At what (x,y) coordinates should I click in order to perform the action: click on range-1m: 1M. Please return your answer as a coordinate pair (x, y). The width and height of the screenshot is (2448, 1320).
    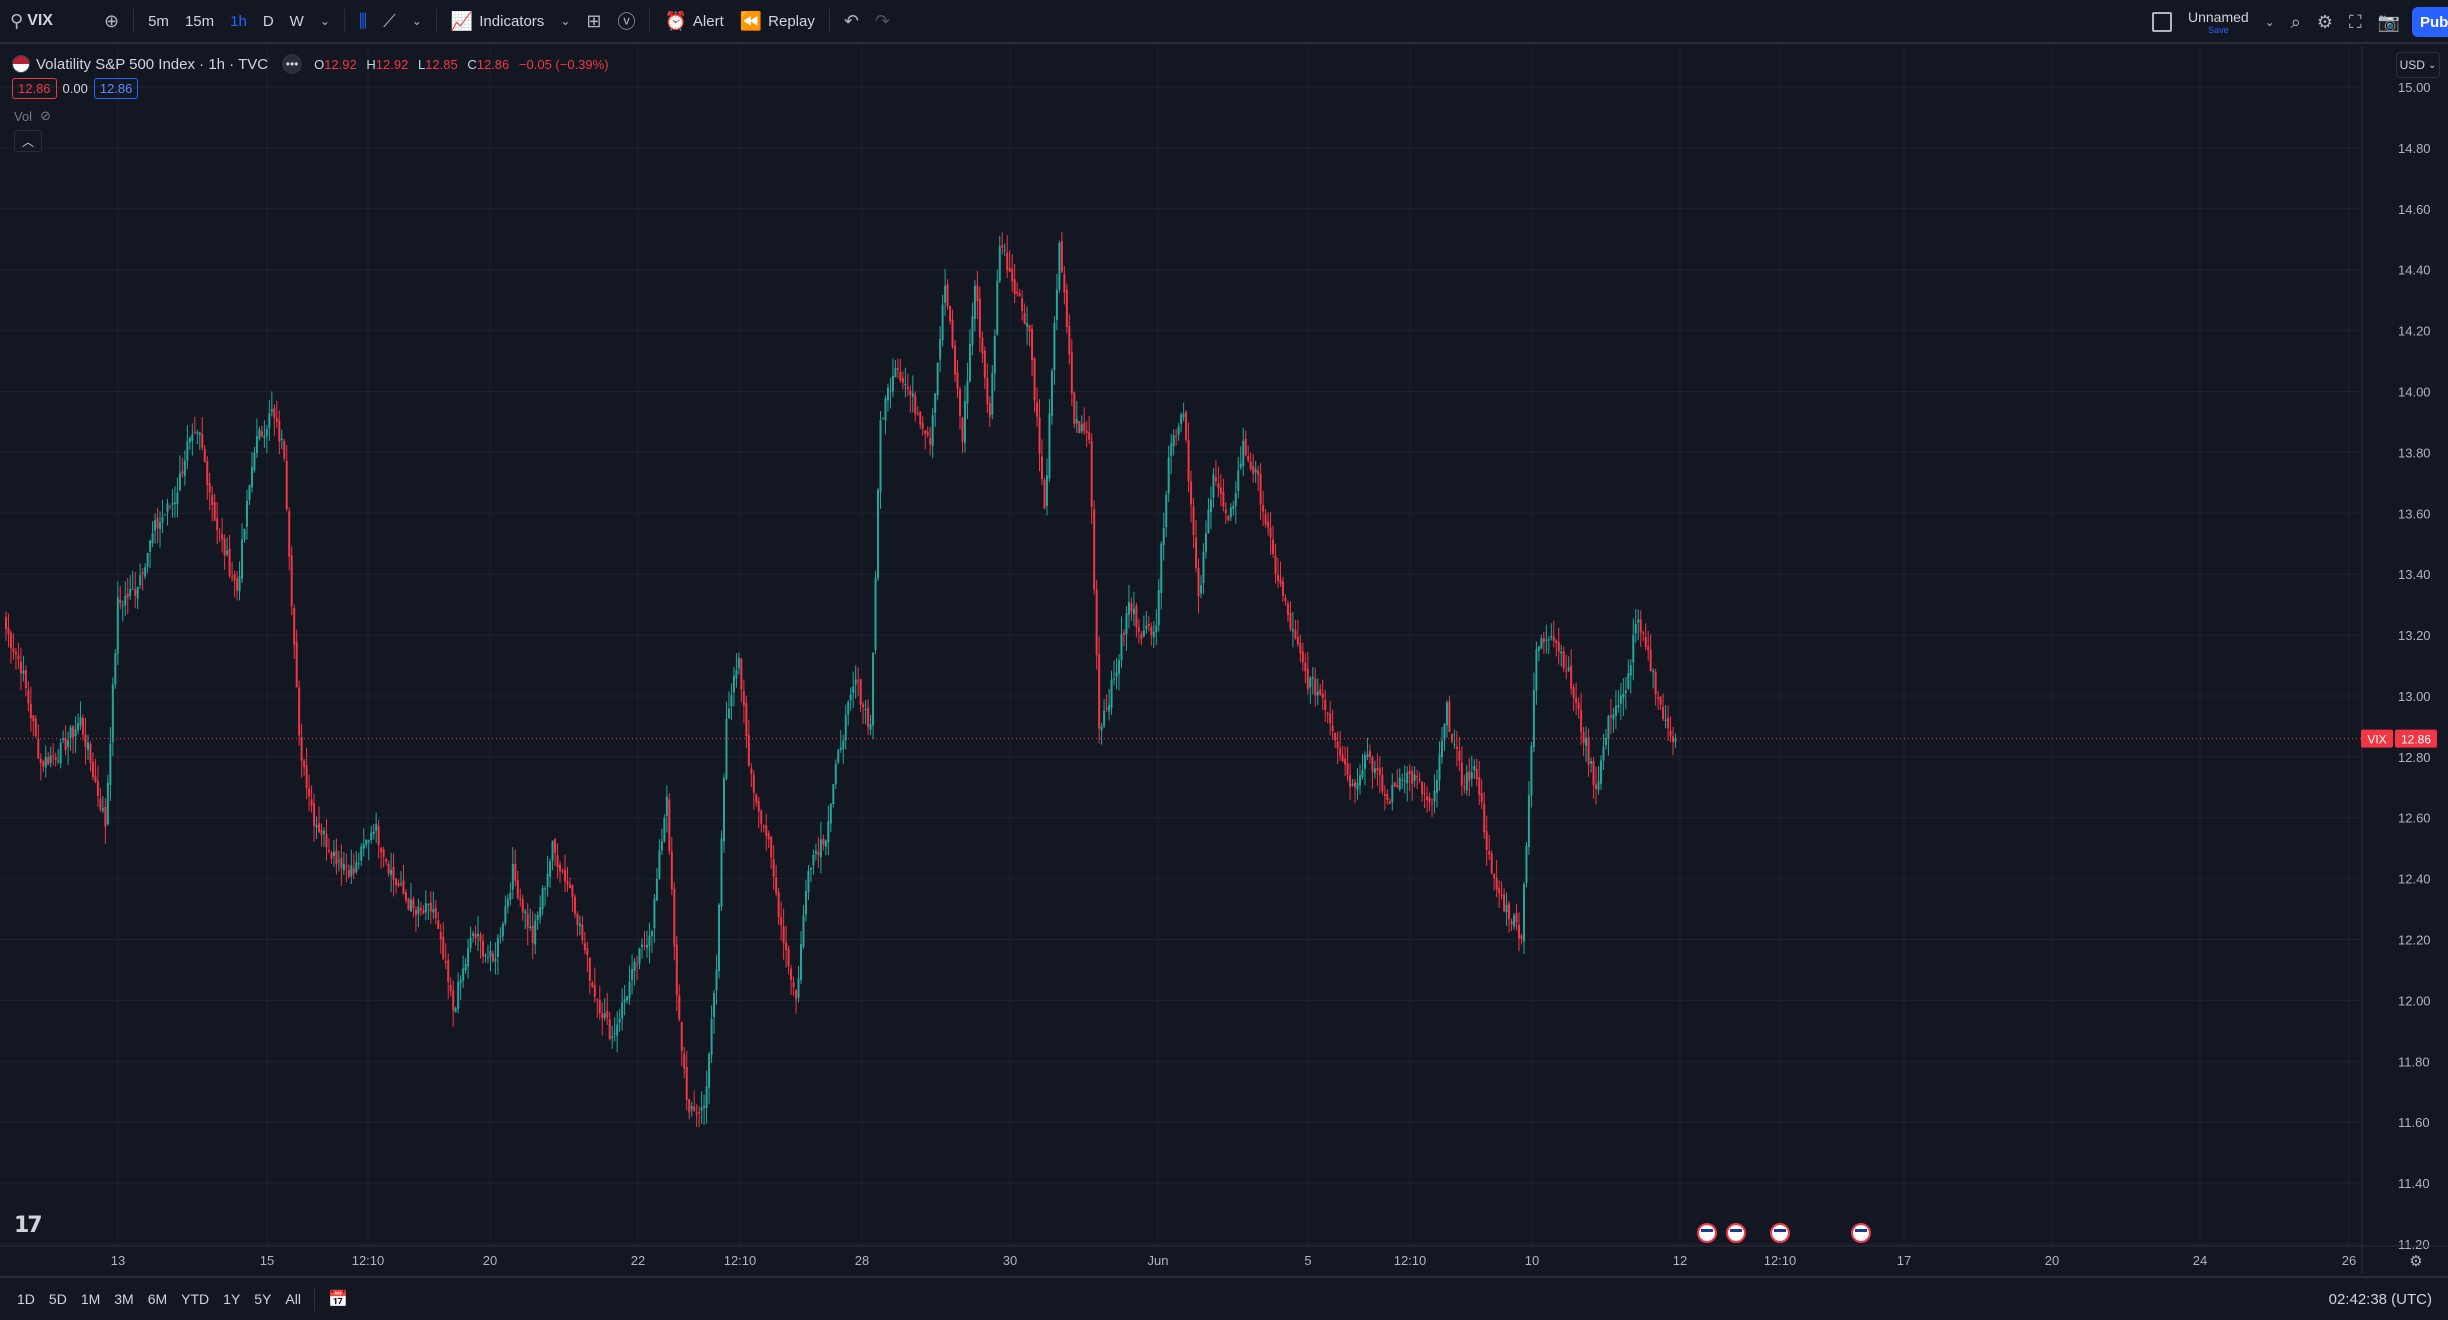
    Looking at the image, I should click on (90, 1299).